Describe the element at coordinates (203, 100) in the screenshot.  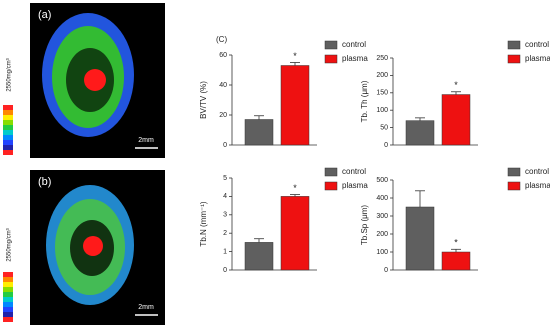
I see `y-axis-label: BV/TV (%)` at that location.